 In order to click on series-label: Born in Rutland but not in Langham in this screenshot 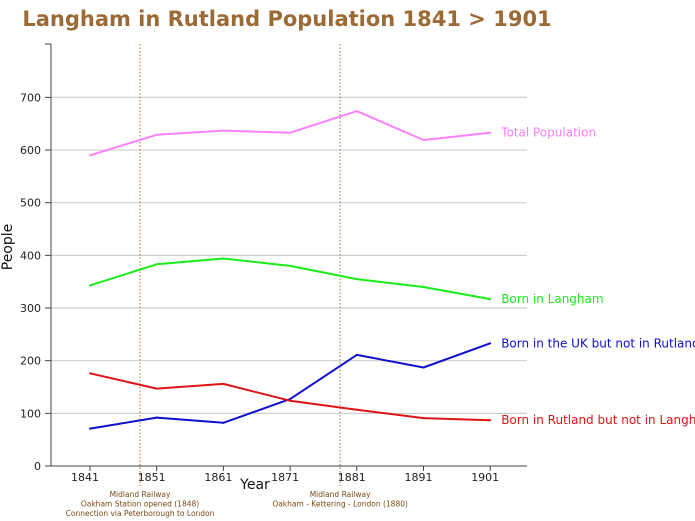, I will do `click(598, 420)`.